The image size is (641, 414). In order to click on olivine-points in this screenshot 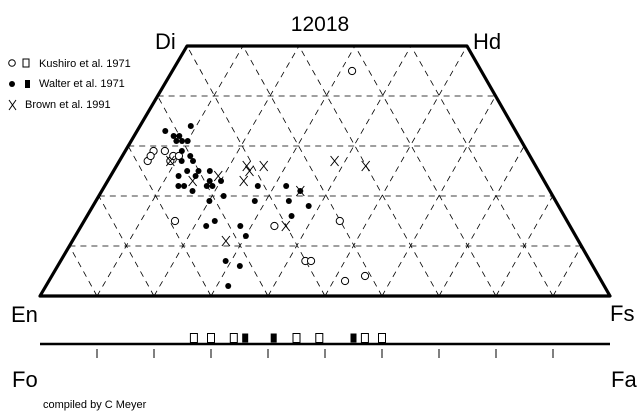, I will do `click(287, 338)`.